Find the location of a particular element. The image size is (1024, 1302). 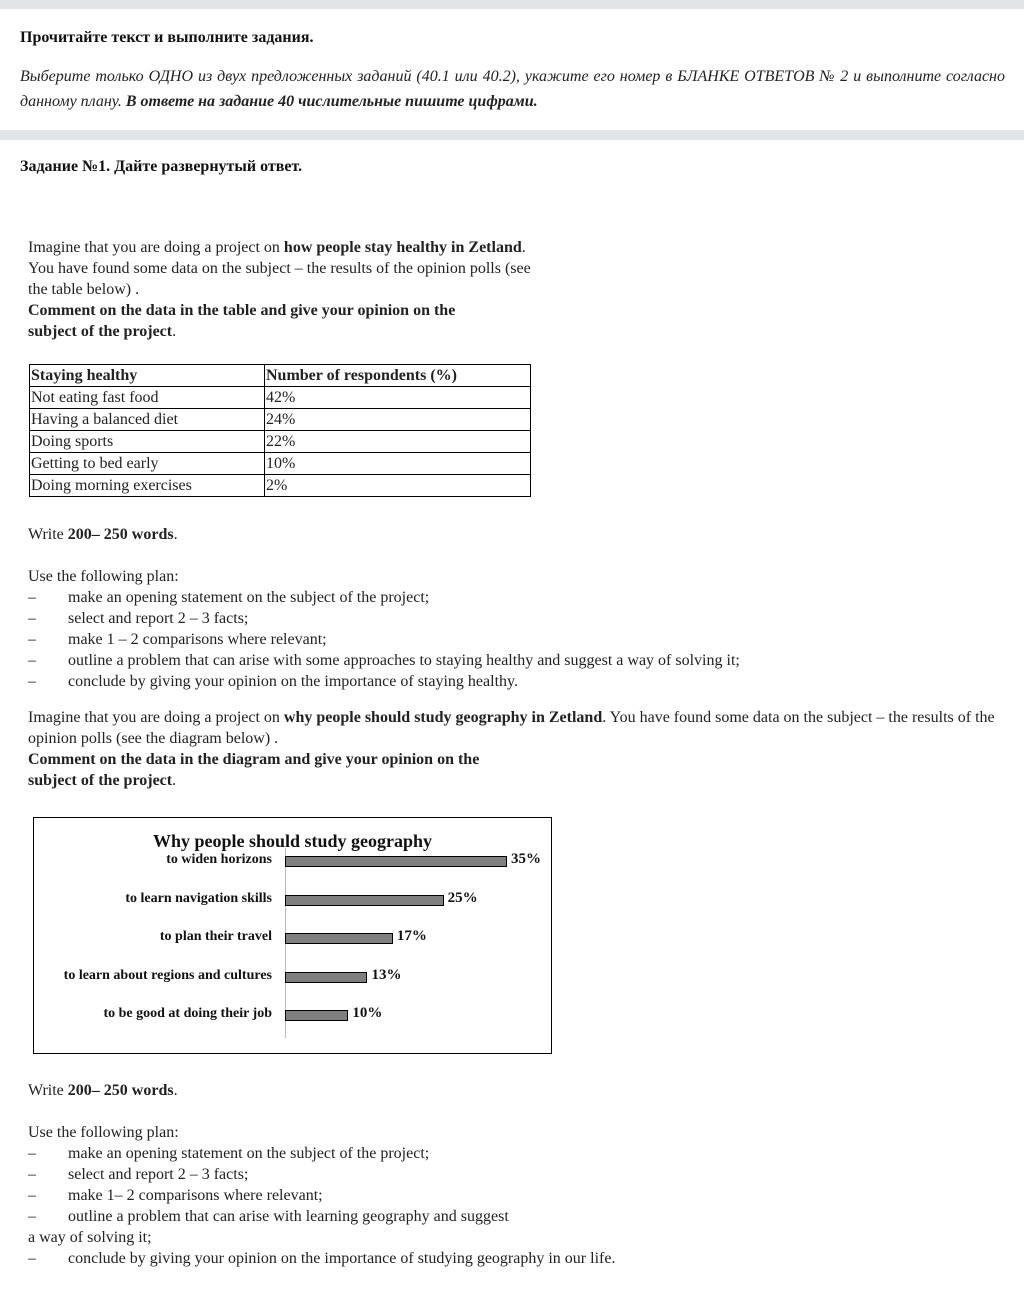

table-row: Doing morning exercises 2% is located at coordinates (280, 485).